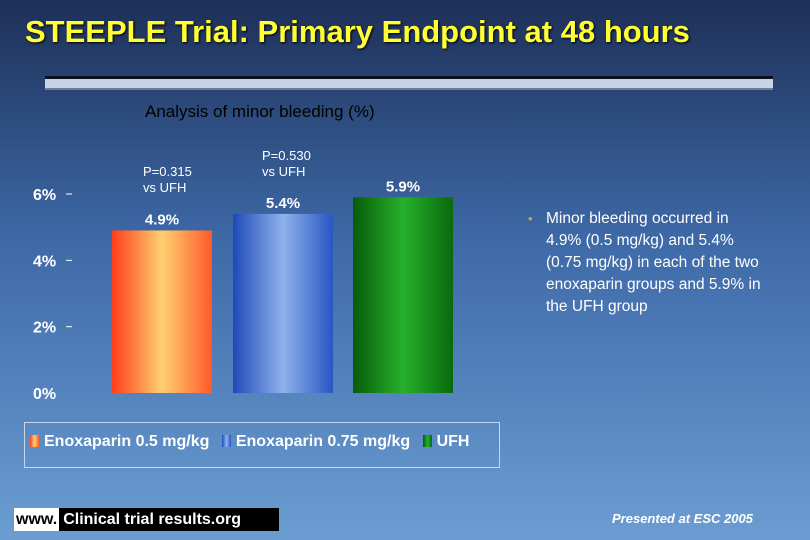  Describe the element at coordinates (44, 394) in the screenshot. I see `y-tick-label: 0%` at that location.